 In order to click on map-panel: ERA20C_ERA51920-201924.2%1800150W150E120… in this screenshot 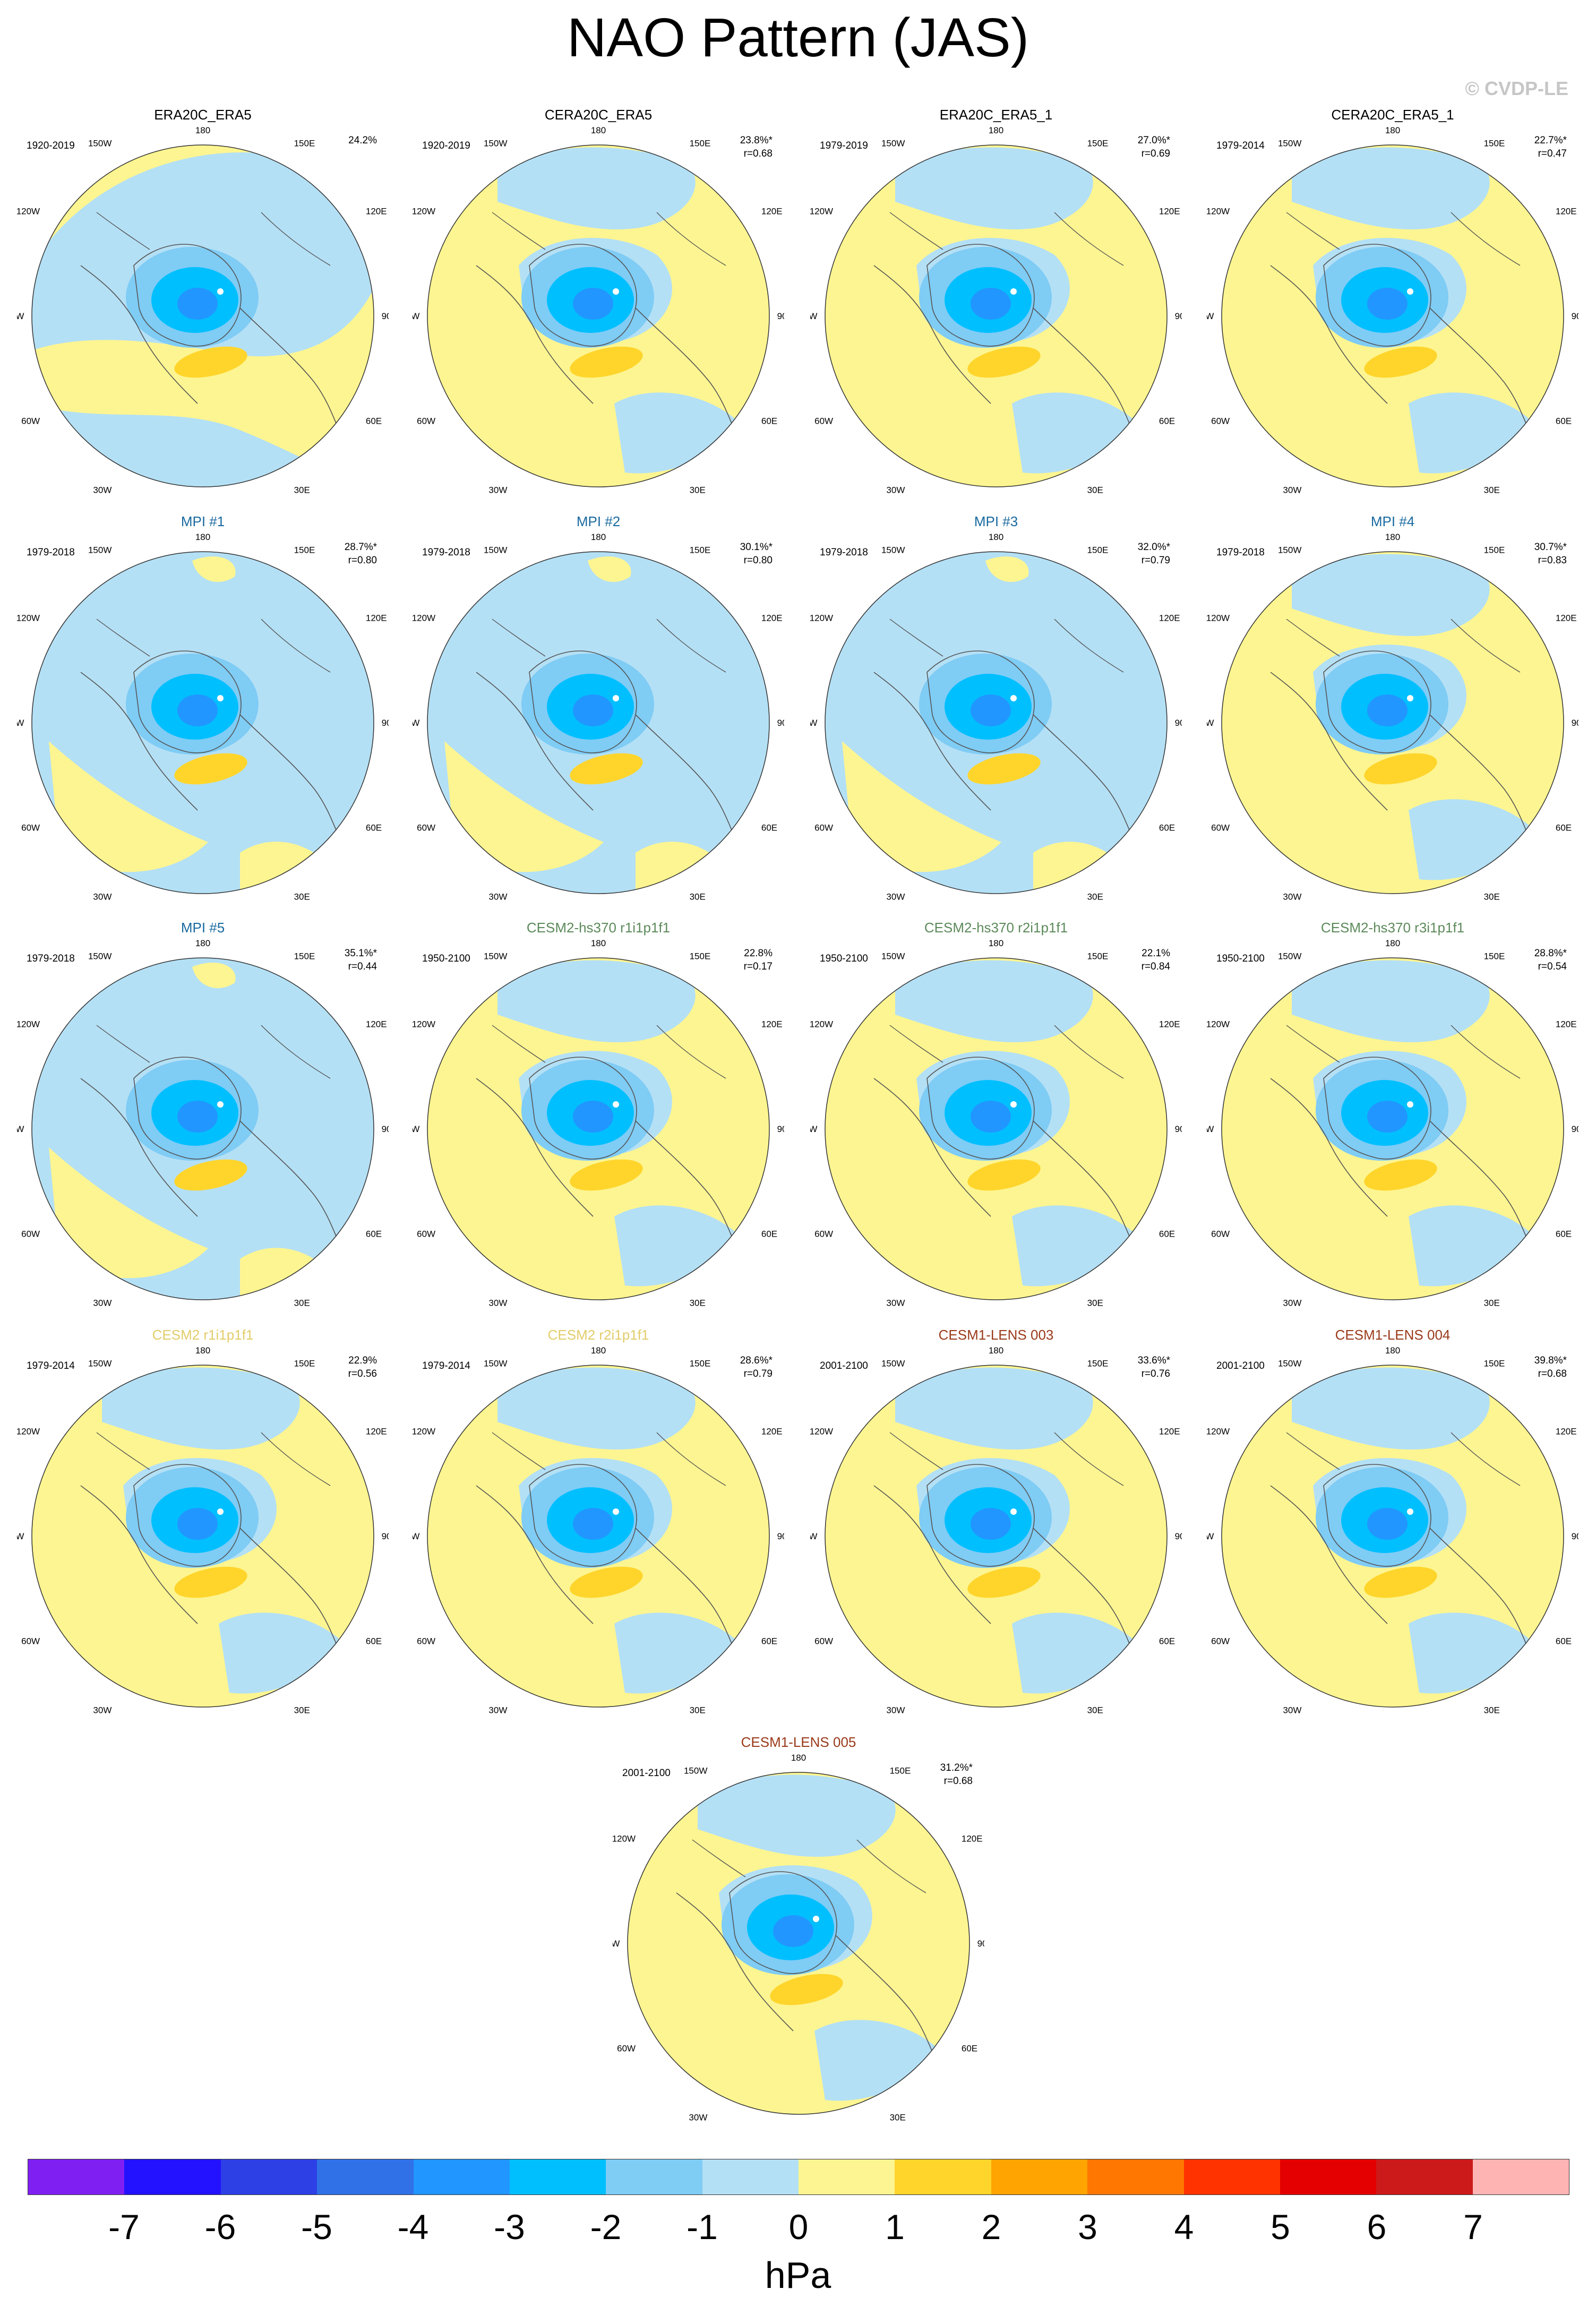, I will do `click(203, 302)`.